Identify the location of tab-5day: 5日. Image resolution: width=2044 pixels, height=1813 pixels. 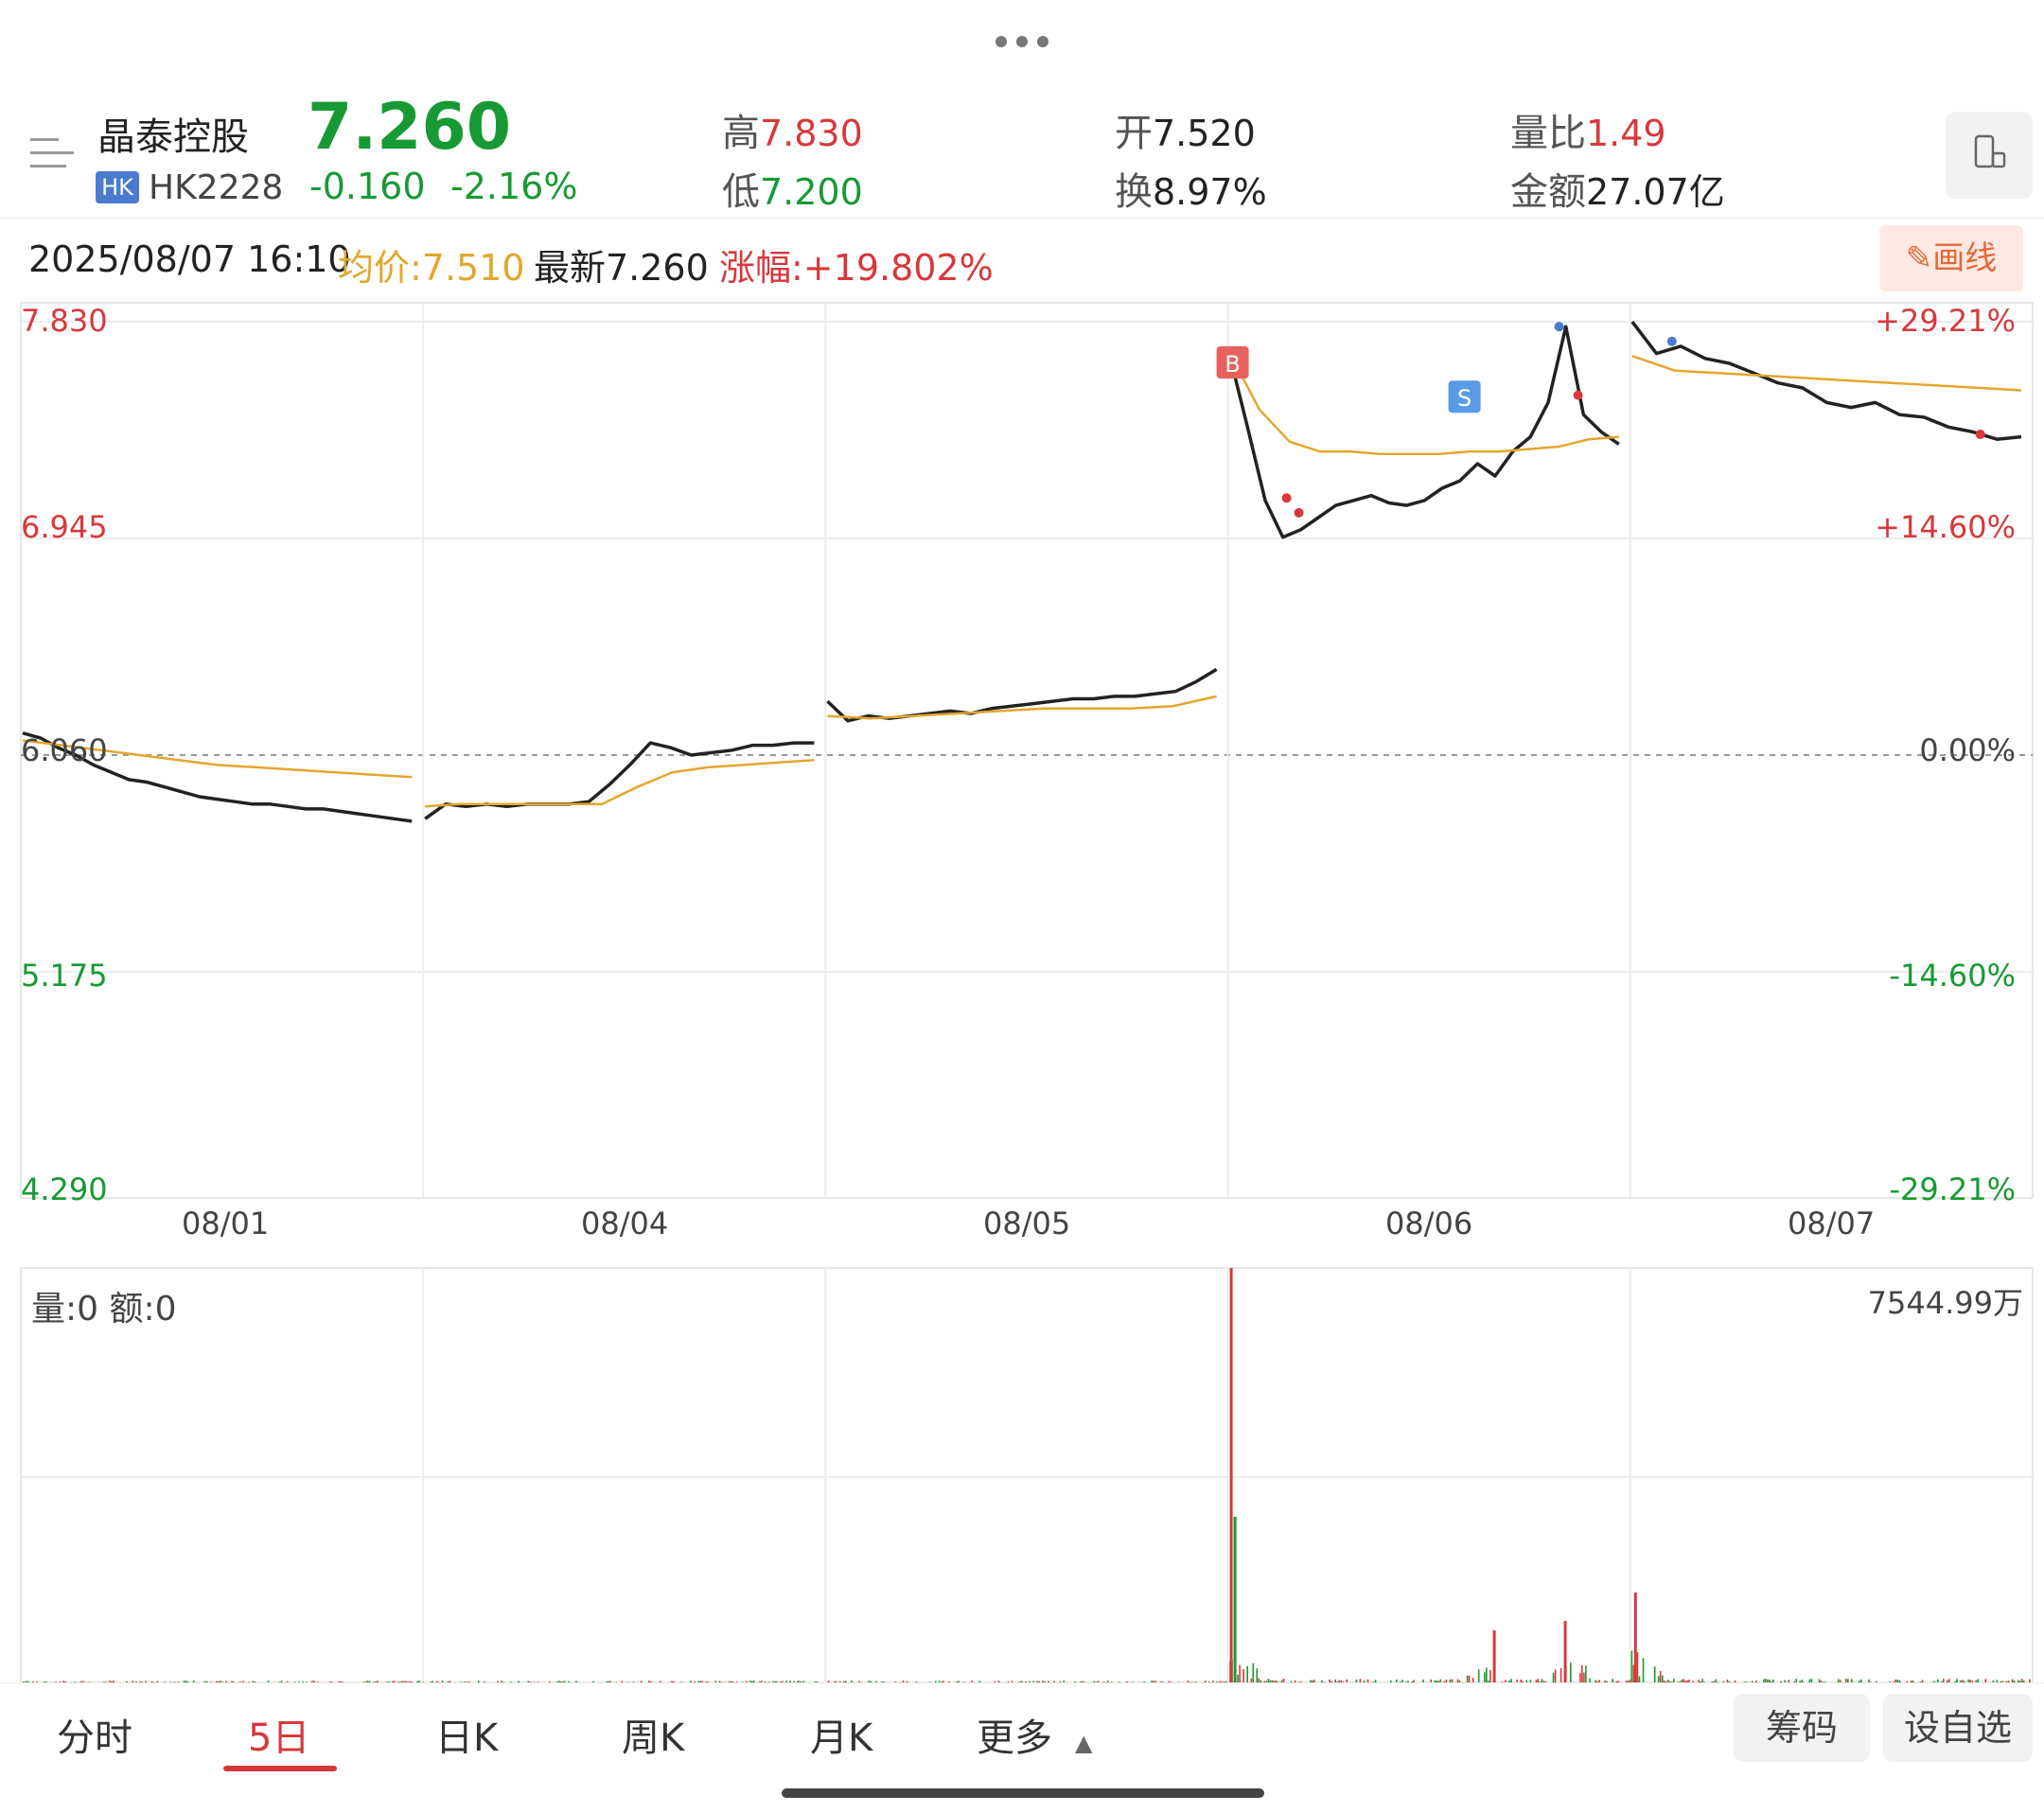
(279, 1738).